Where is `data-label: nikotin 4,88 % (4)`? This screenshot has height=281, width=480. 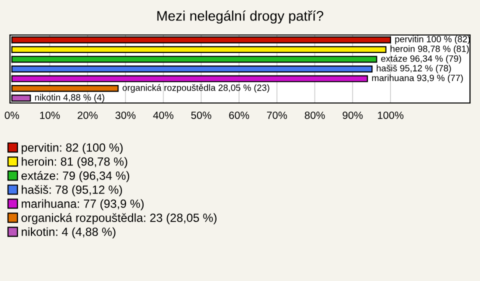 data-label: nikotin 4,88 % (4) is located at coordinates (69, 98).